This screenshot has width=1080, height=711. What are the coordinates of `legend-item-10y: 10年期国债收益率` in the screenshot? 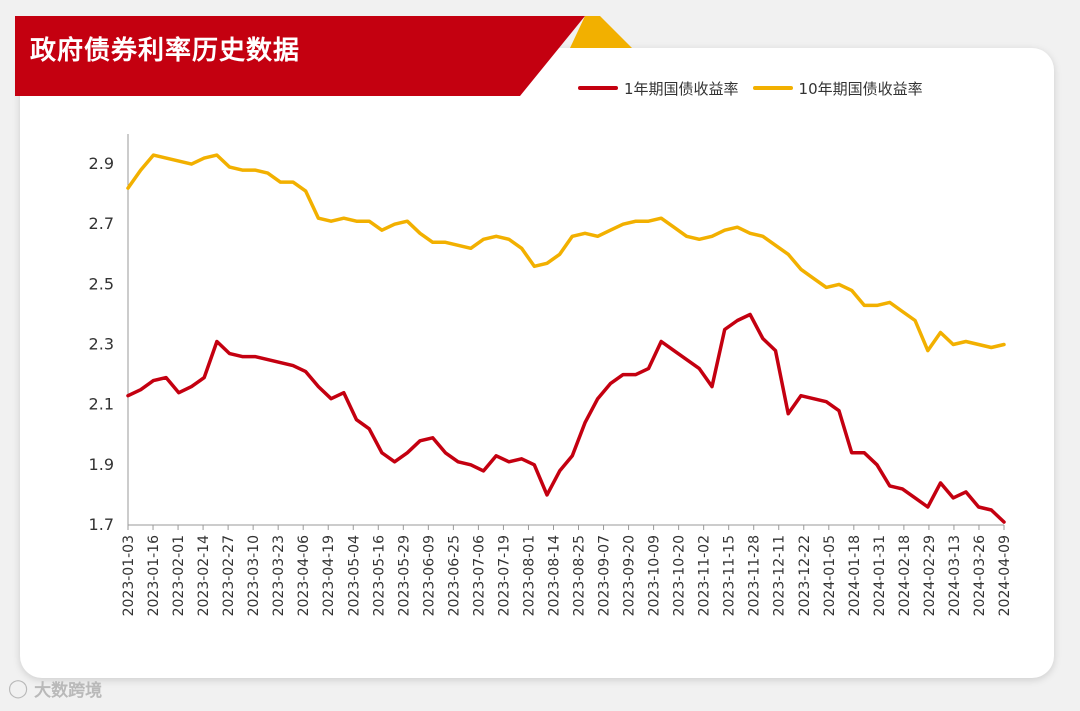 It's located at (837, 88).